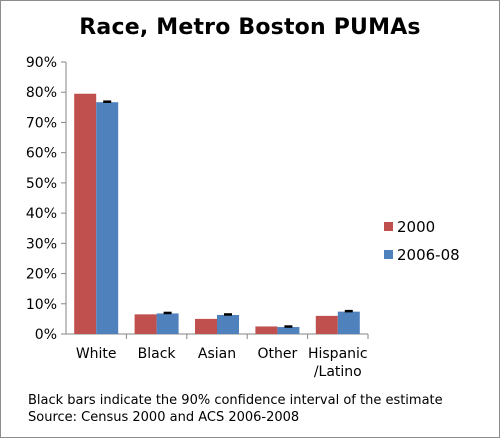 The height and width of the screenshot is (438, 500). I want to click on y-tick-label: 40%, so click(41, 214).